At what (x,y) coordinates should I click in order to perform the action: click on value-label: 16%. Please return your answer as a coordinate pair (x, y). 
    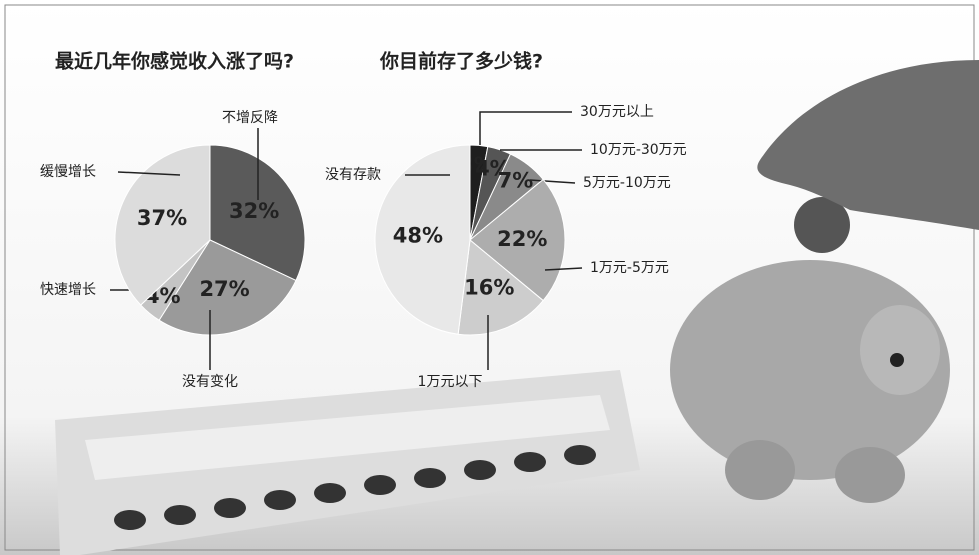
    Looking at the image, I should click on (489, 288).